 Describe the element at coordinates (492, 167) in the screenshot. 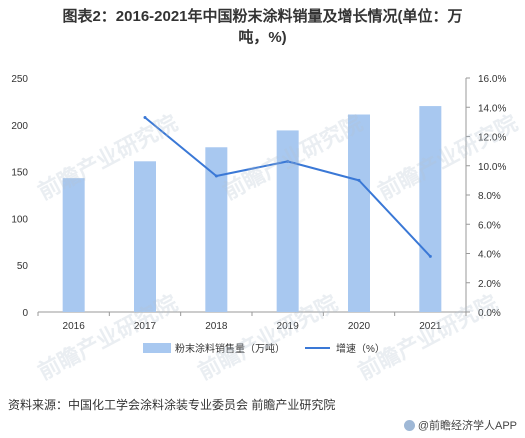

I see `y-right-tick-label: 10.0%` at that location.